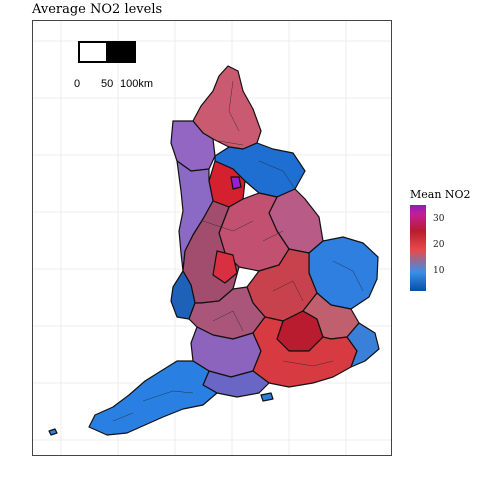  Describe the element at coordinates (363, 345) in the screenshot. I see `region-kent` at that location.